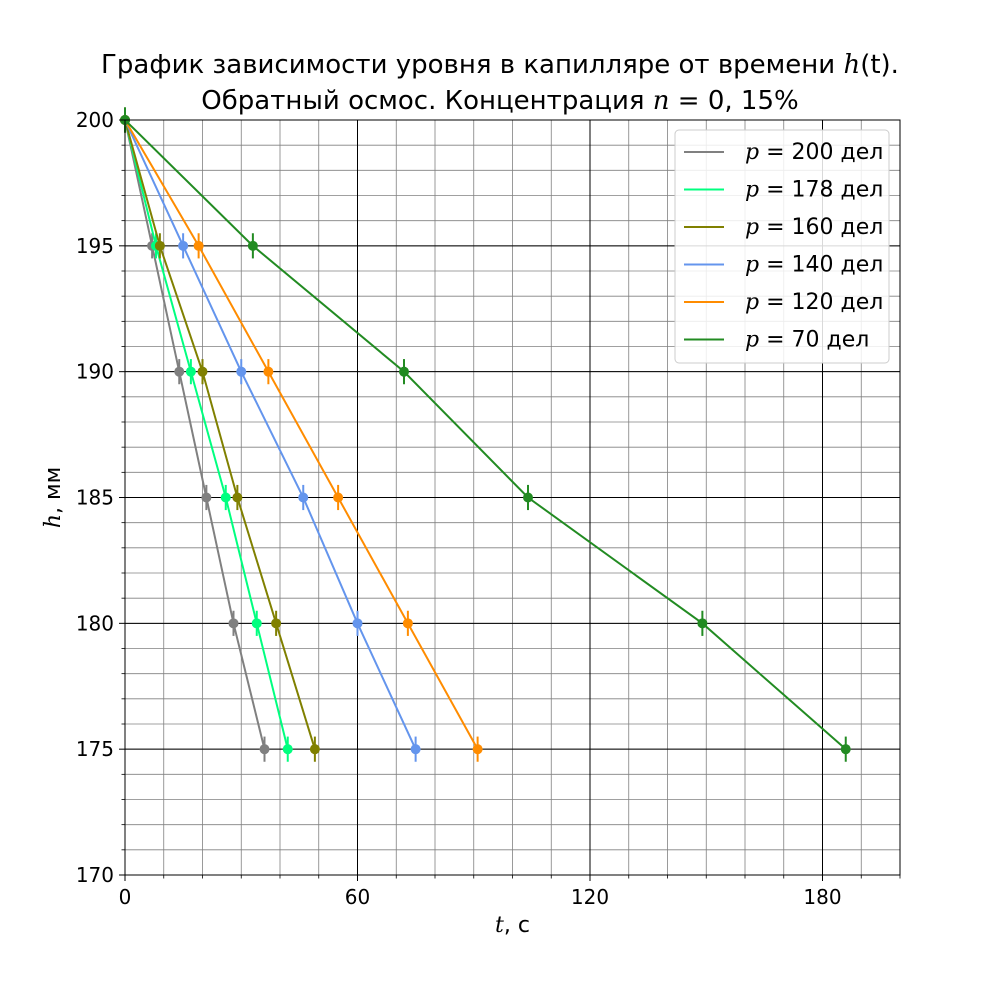  Describe the element at coordinates (814, 190) in the screenshot. I see `legend-label: p = 178 дел` at that location.